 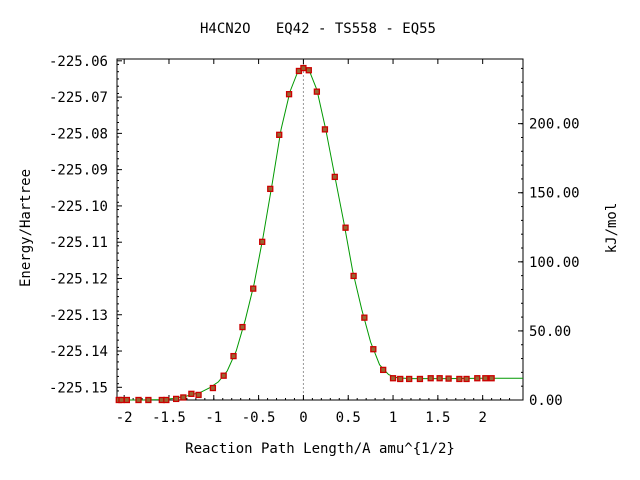 What do you see at coordinates (78, 279) in the screenshot?
I see `y-tick-label: -225.12` at bounding box center [78, 279].